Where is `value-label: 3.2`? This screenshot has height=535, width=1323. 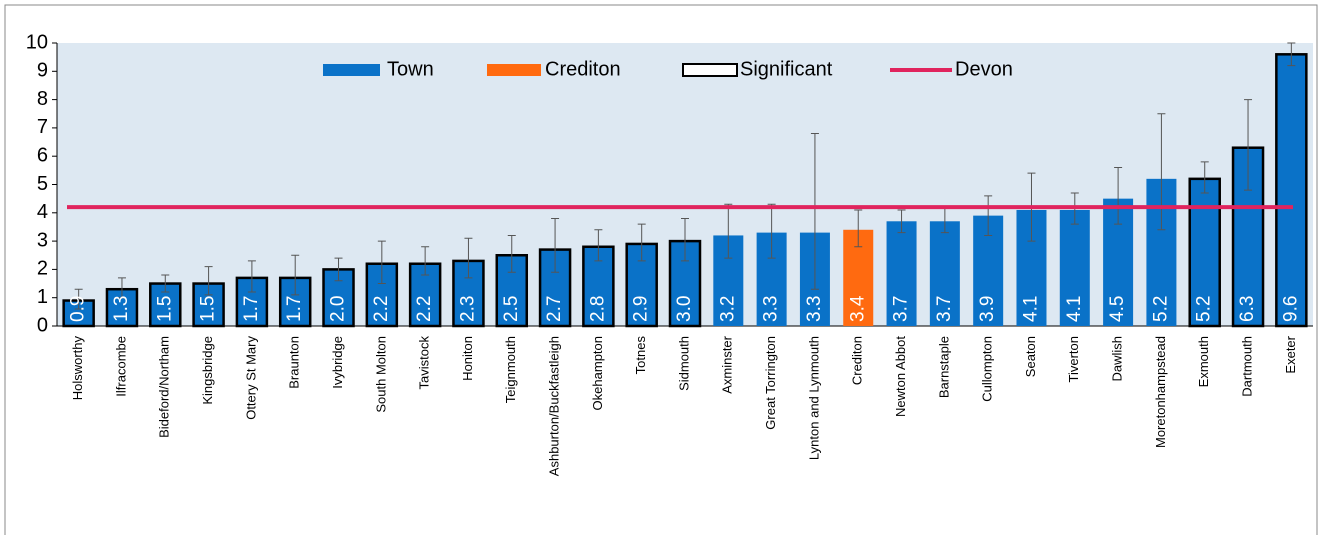 value-label: 3.2 is located at coordinates (727, 309).